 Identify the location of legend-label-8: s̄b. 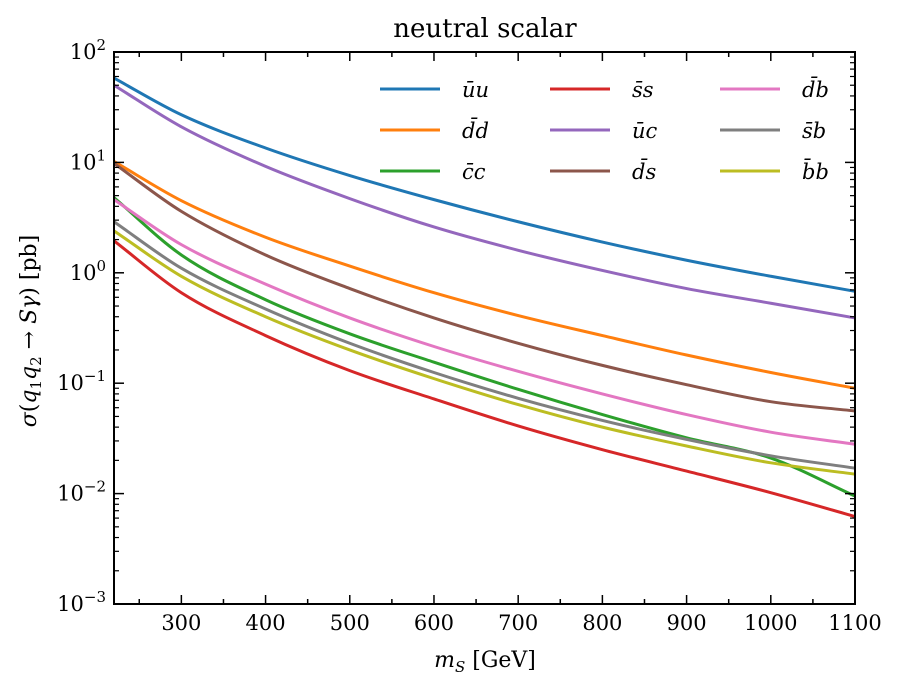
(814, 131).